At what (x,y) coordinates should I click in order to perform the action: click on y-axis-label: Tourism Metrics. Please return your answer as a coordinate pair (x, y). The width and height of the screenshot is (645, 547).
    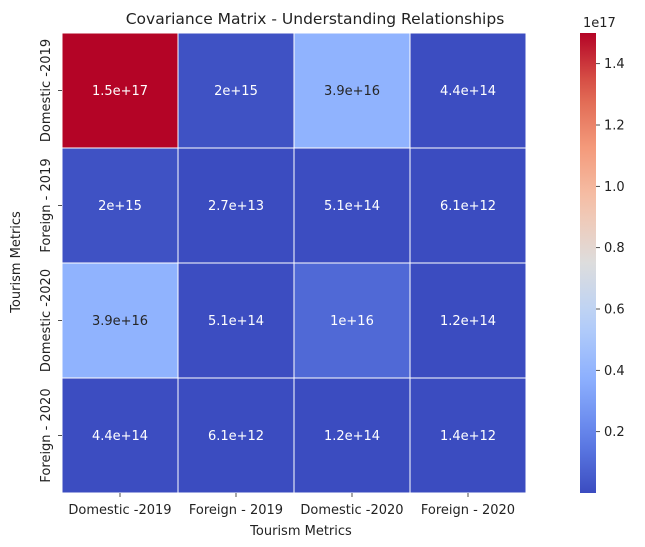
    Looking at the image, I should click on (16, 262).